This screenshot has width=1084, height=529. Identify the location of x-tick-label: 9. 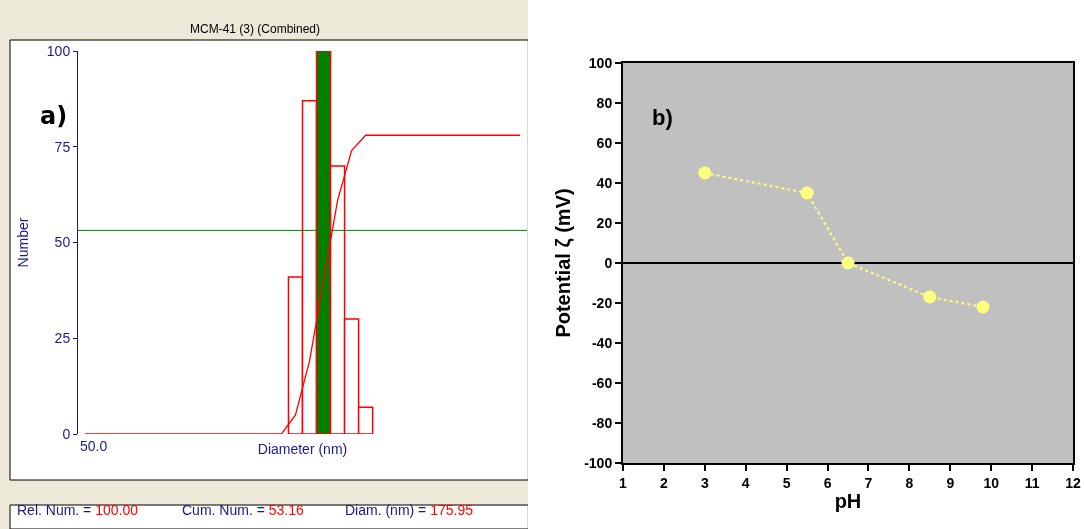
(950, 482).